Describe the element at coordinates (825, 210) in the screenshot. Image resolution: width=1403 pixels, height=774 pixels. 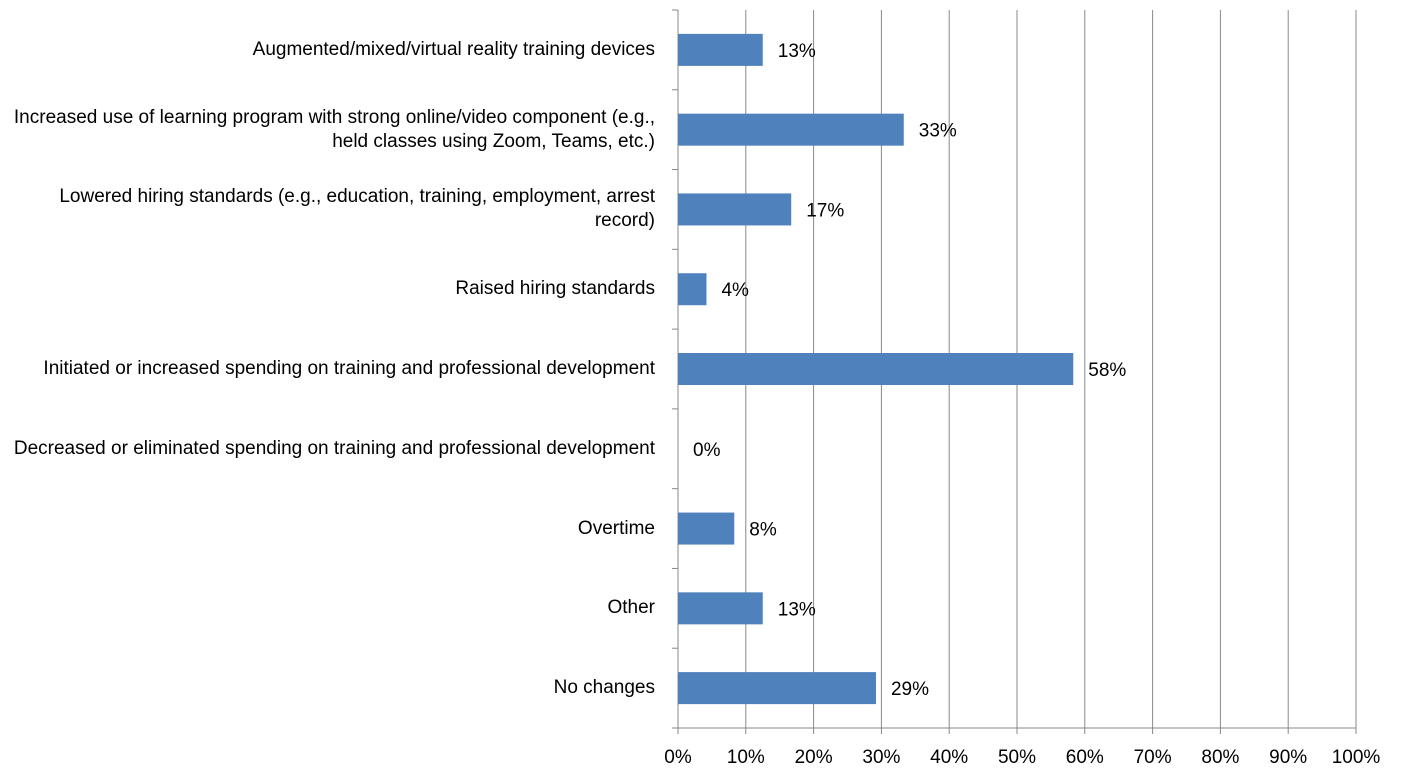
I see `value-label: 17%` at that location.